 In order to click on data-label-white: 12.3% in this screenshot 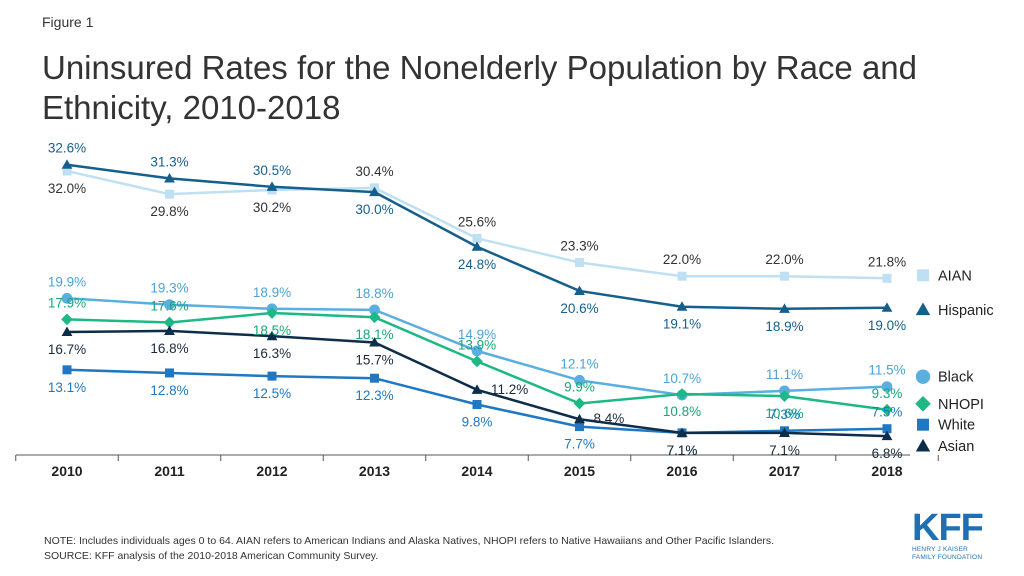, I will do `click(374, 395)`.